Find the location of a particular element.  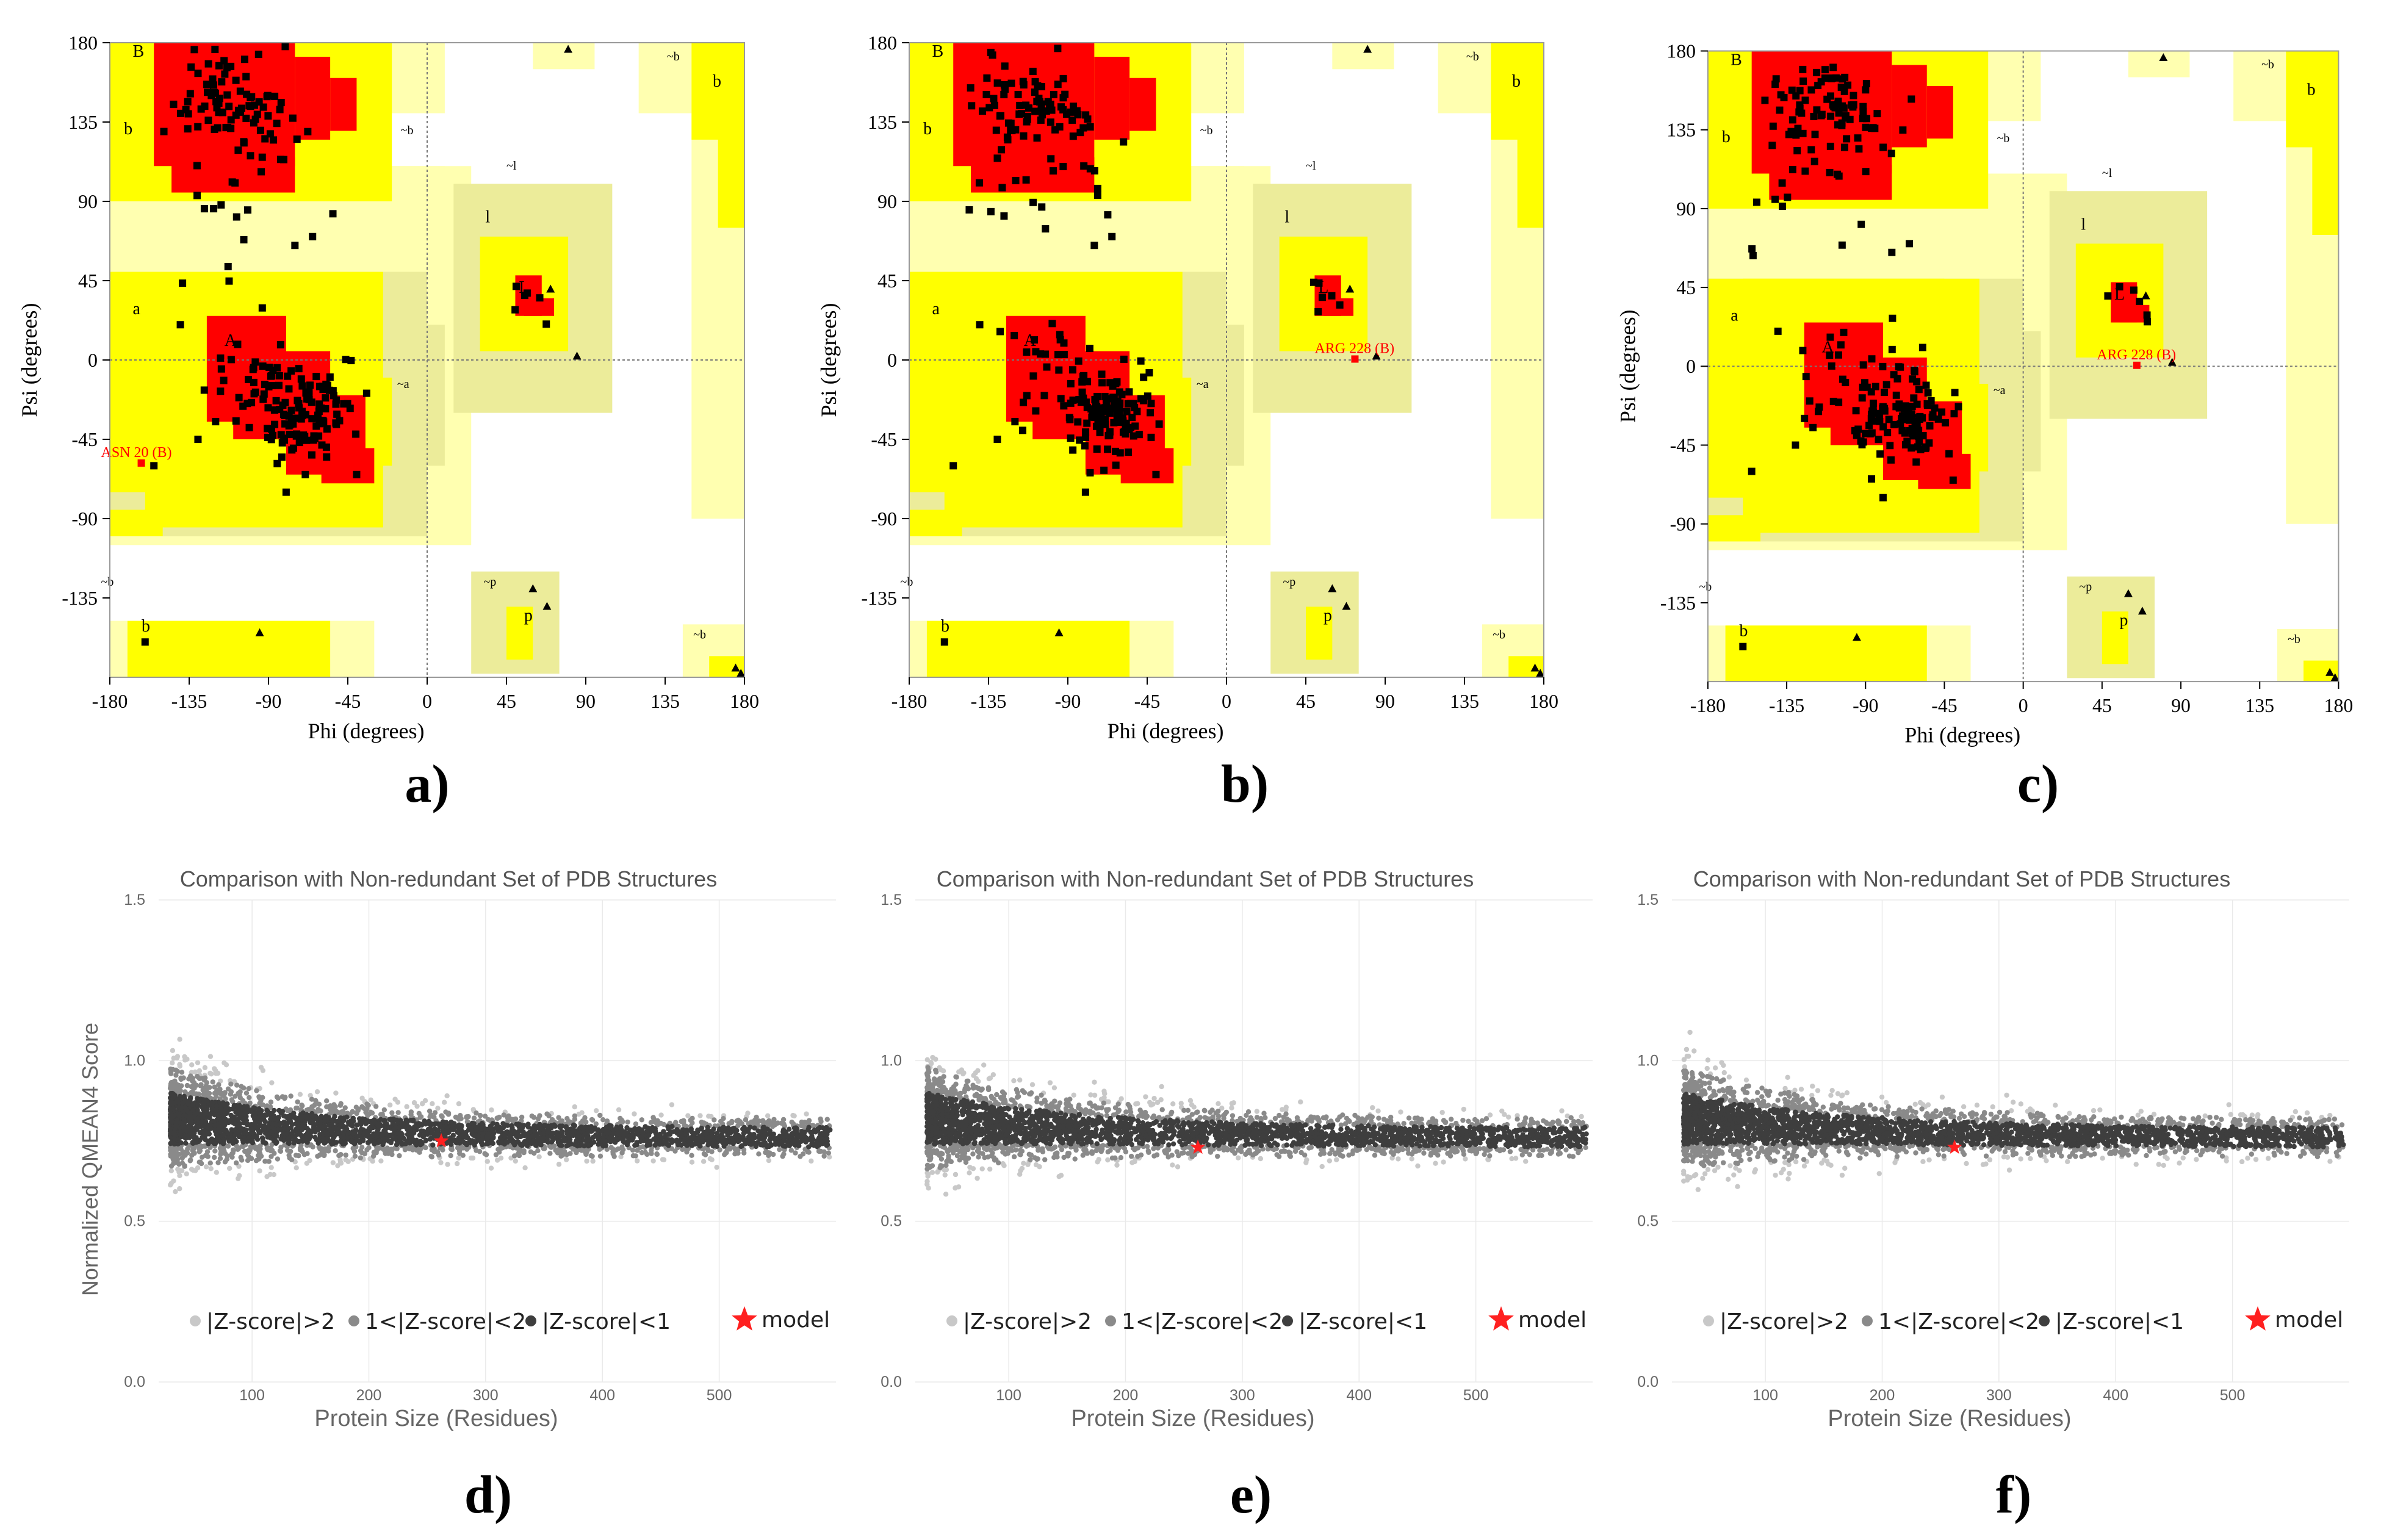

legend-label: |Z-score|>2 is located at coordinates (270, 1321).